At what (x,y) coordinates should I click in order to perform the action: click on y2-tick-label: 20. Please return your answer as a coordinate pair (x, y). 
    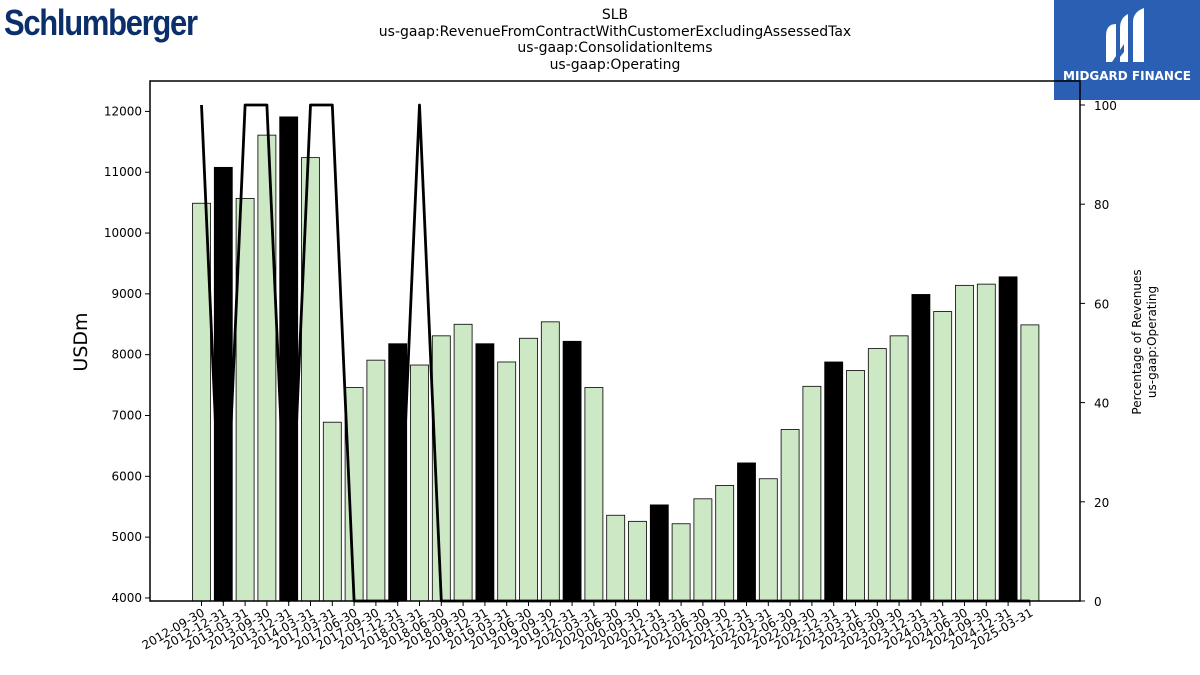
    Looking at the image, I should click on (1101, 503).